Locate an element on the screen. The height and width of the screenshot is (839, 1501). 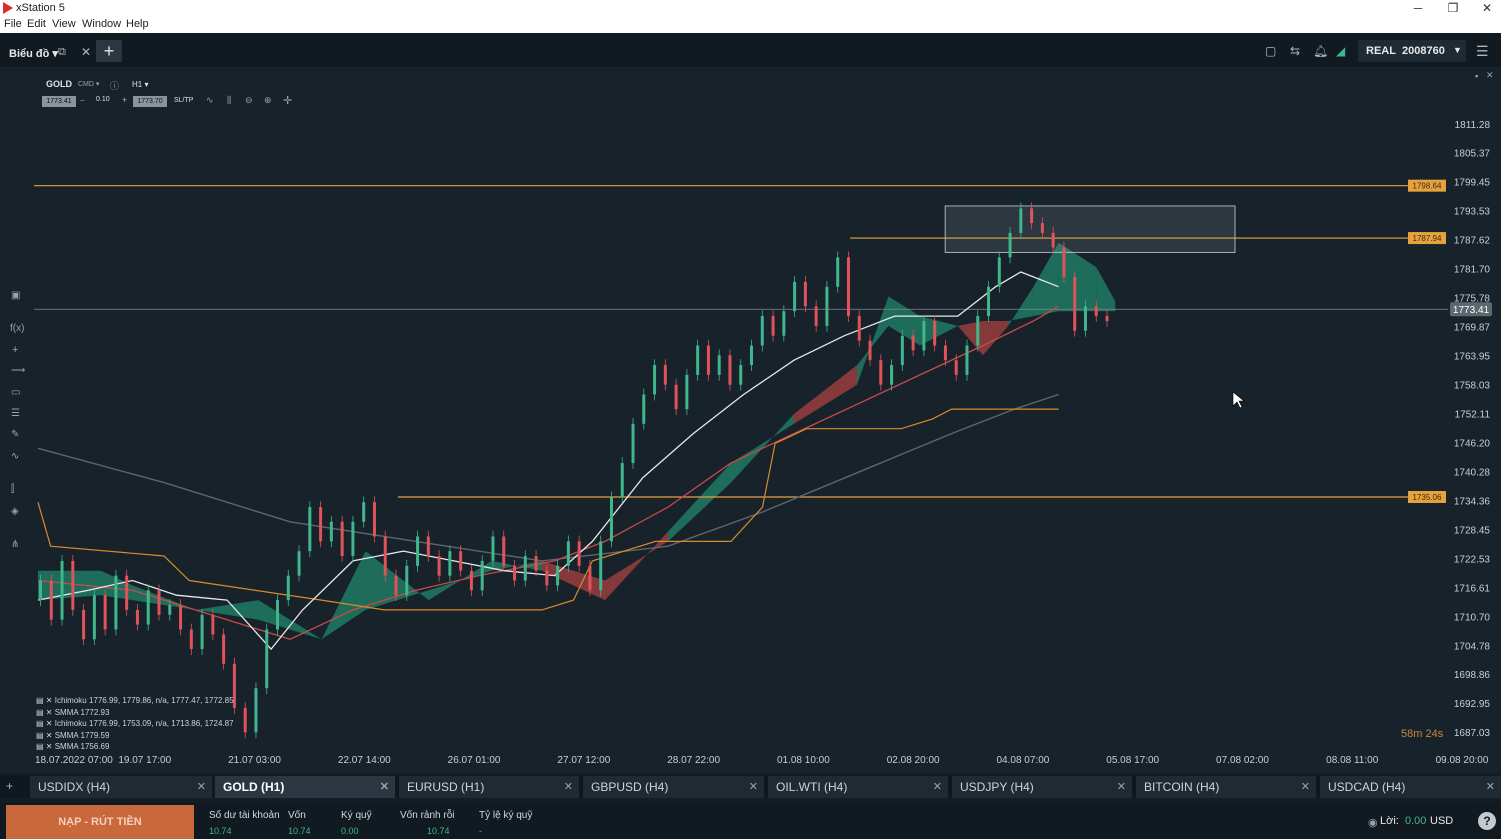
help-icon: ? is located at coordinates (1487, 821).